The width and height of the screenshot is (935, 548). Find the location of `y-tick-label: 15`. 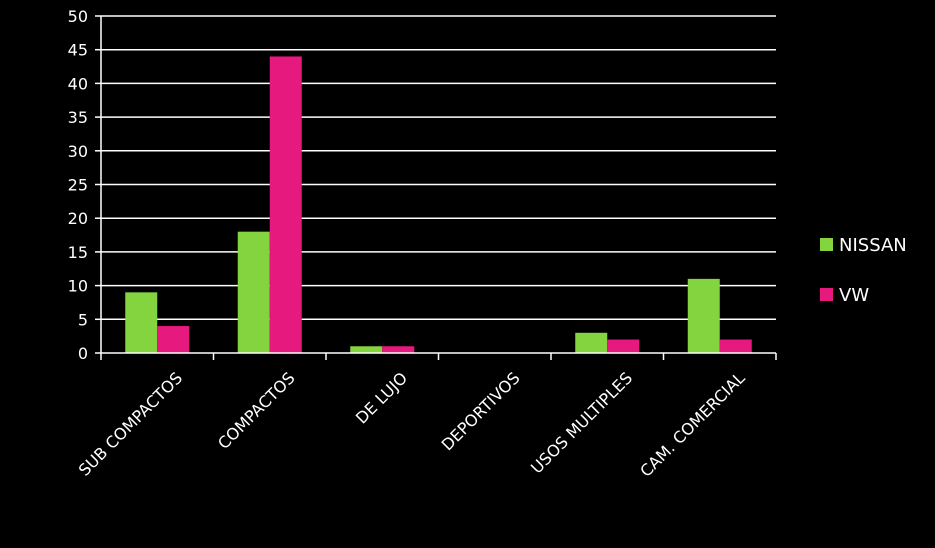

y-tick-label: 15 is located at coordinates (78, 252).